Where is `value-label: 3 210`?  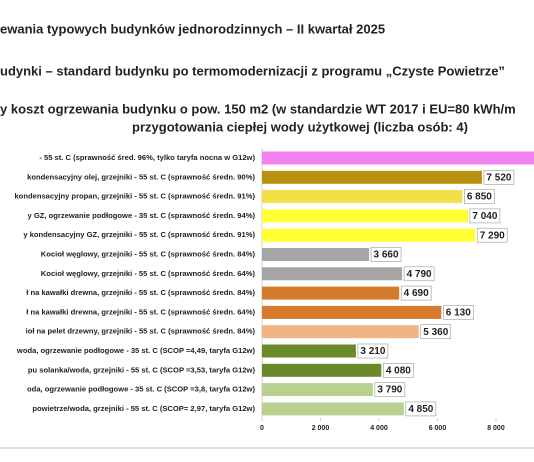 value-label: 3 210 is located at coordinates (372, 351).